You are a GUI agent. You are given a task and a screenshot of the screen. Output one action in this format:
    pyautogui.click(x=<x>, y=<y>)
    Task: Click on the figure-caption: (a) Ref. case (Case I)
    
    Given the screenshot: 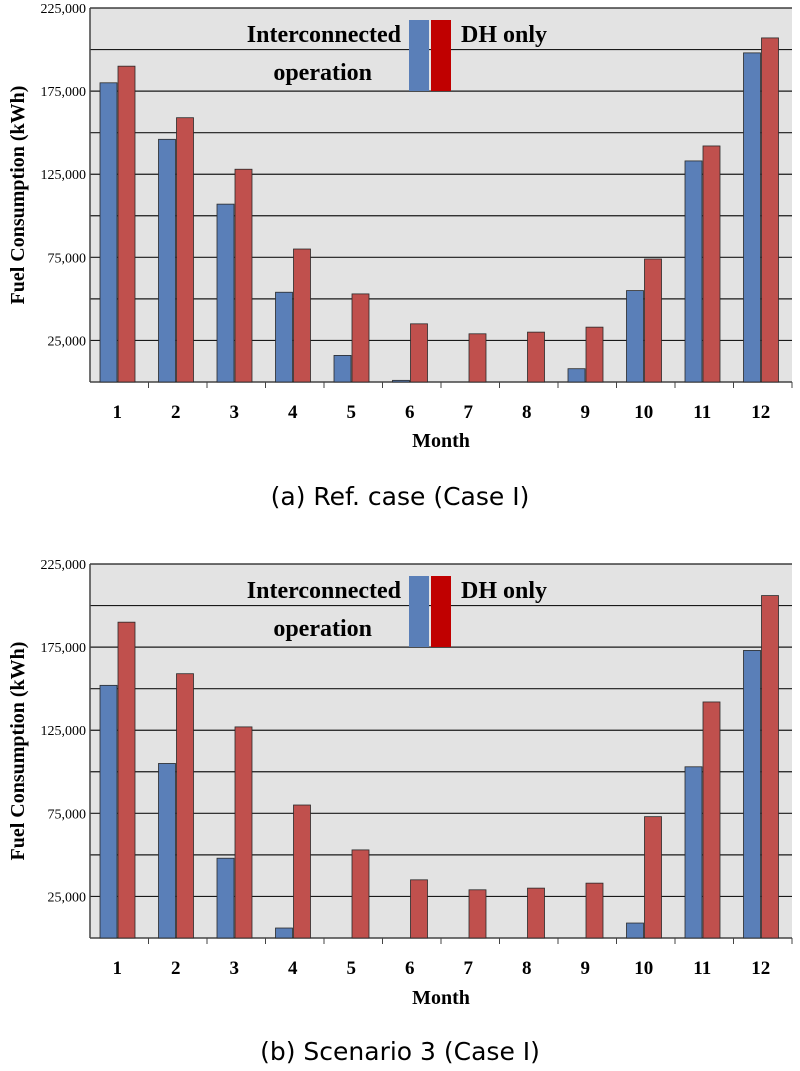 What is the action you would take?
    pyautogui.click(x=400, y=496)
    